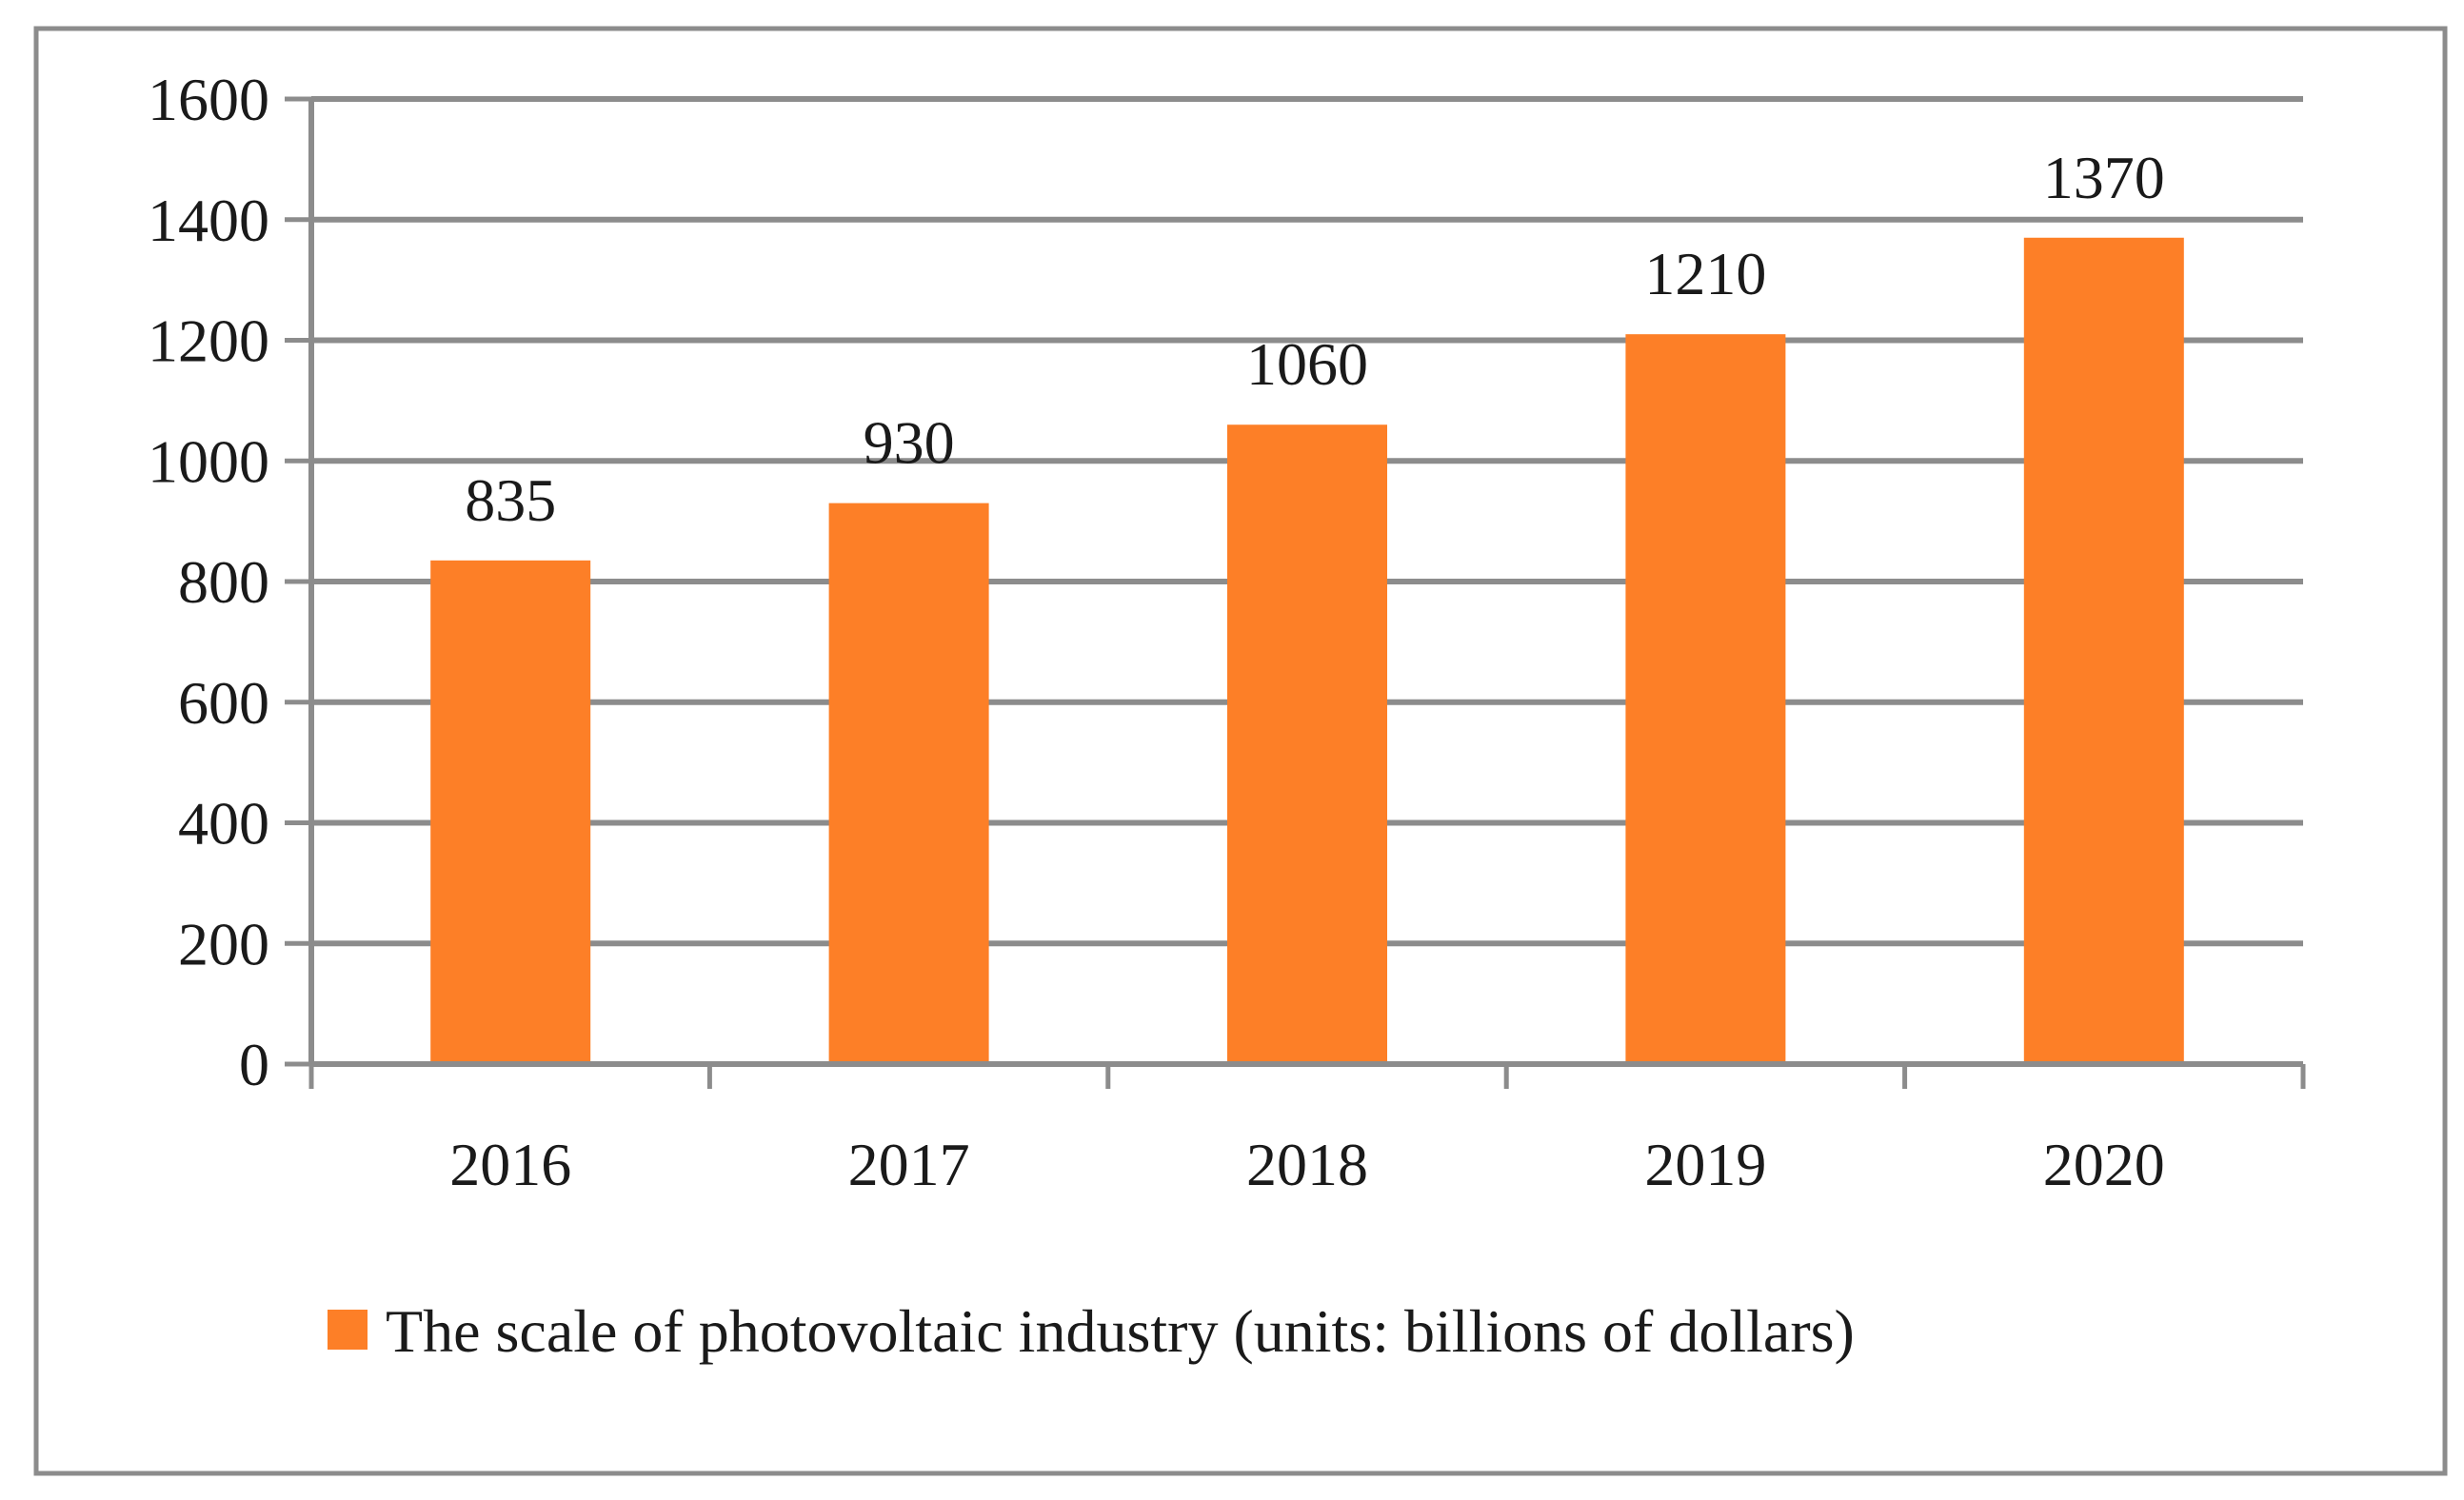 This screenshot has width=2464, height=1500. I want to click on y-tick-labels: 0 200 400 600 800 1000 1200 1400 1600, so click(208, 582).